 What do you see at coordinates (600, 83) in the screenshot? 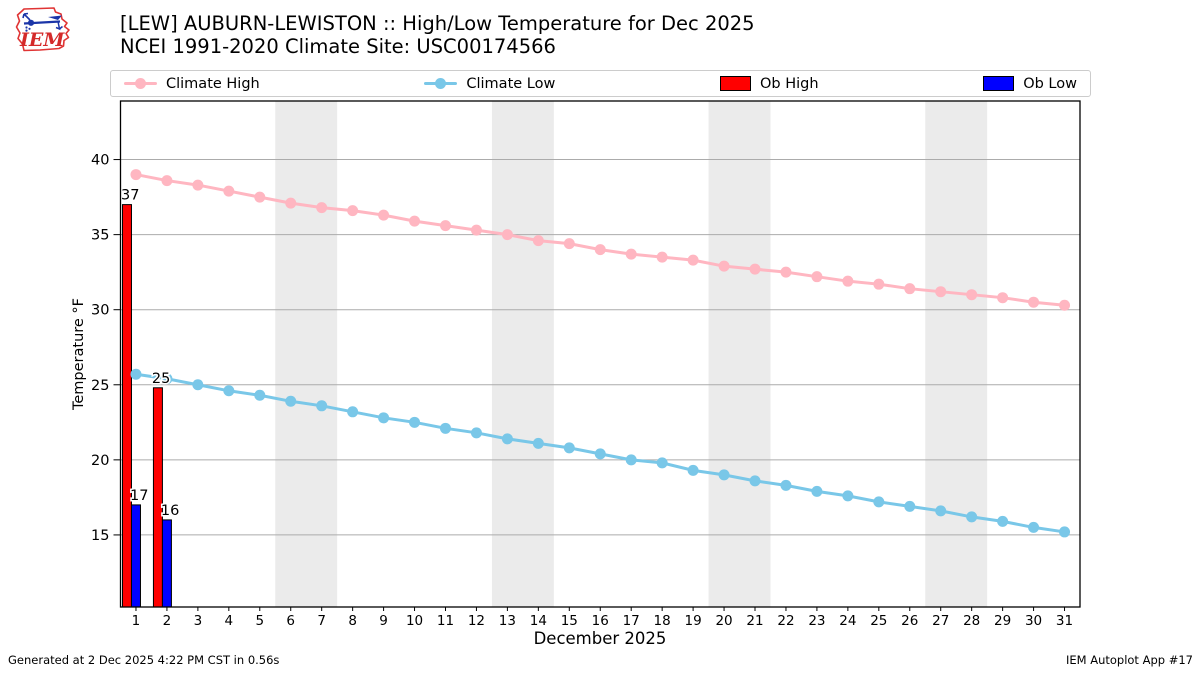
I see `legend: Climate High Climate Low Ob High Ob Low` at bounding box center [600, 83].